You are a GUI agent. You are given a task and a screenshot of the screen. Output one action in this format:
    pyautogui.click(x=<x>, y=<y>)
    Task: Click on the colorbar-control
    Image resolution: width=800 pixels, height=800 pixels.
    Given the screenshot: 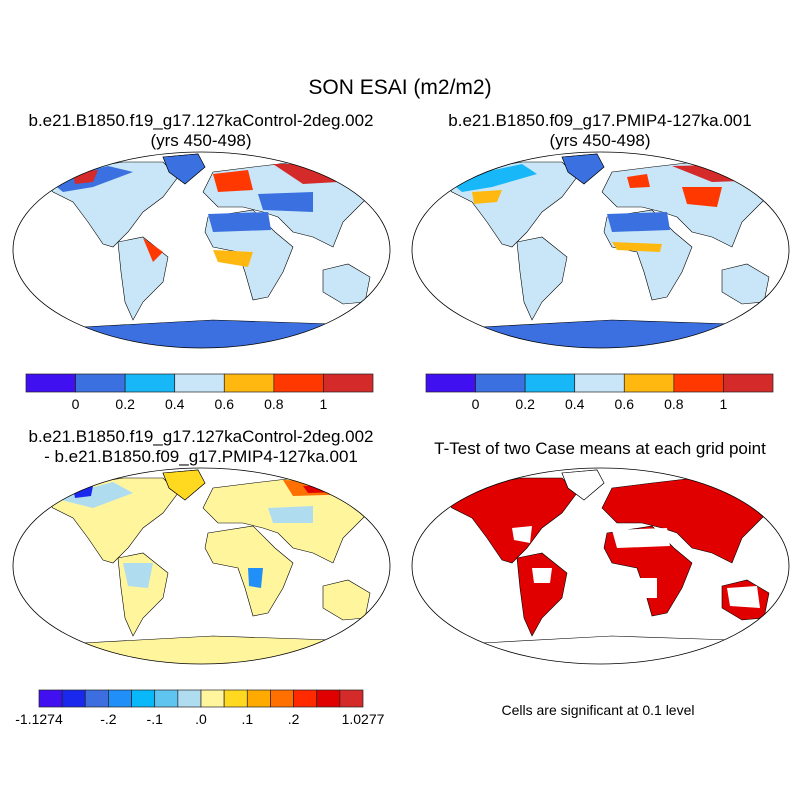 What is the action you would take?
    pyautogui.click(x=199, y=383)
    